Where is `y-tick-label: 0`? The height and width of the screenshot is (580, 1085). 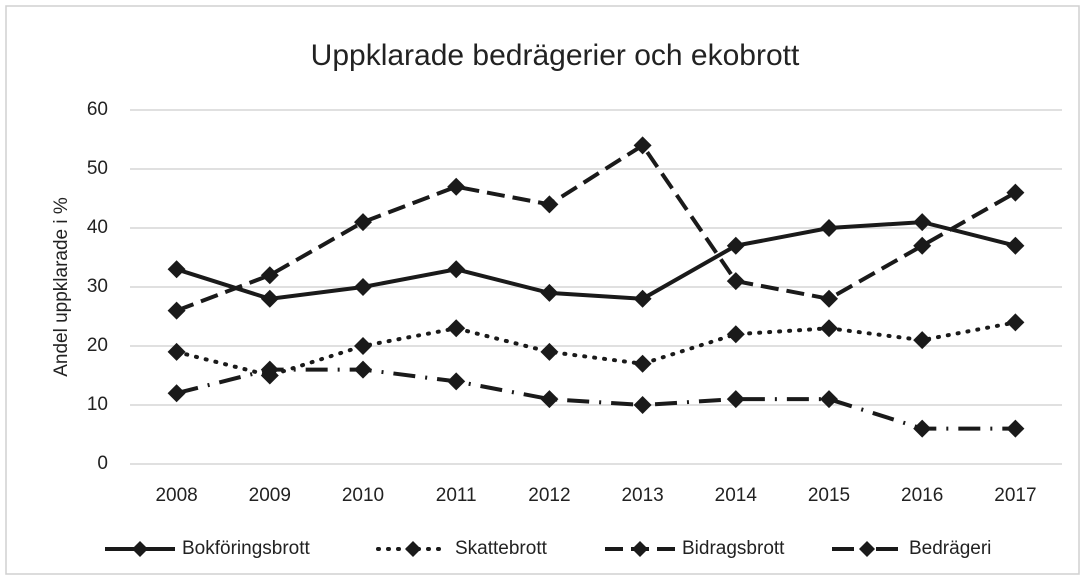 y-tick-label: 0 is located at coordinates (102, 463).